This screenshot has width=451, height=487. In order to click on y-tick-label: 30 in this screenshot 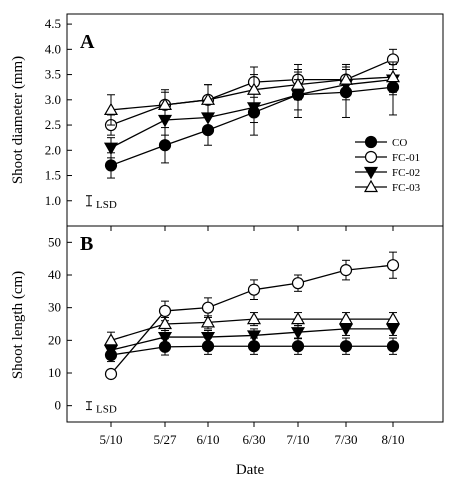, I will do `click(54, 307)`.